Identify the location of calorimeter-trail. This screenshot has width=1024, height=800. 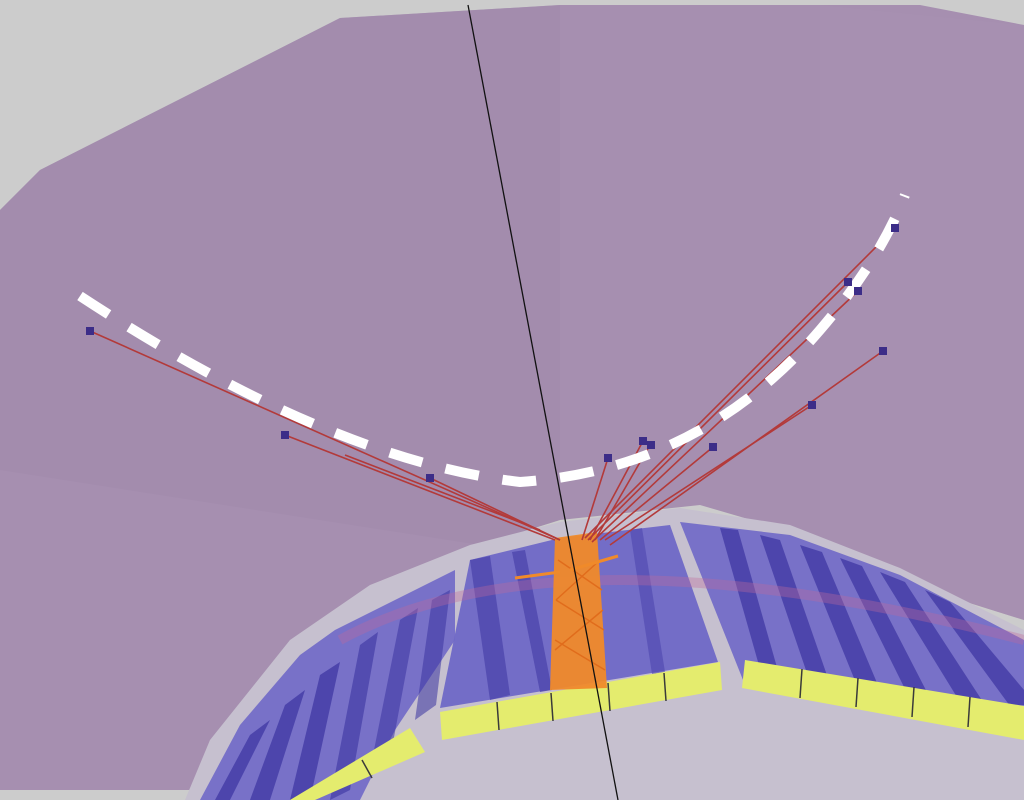
(680, 610).